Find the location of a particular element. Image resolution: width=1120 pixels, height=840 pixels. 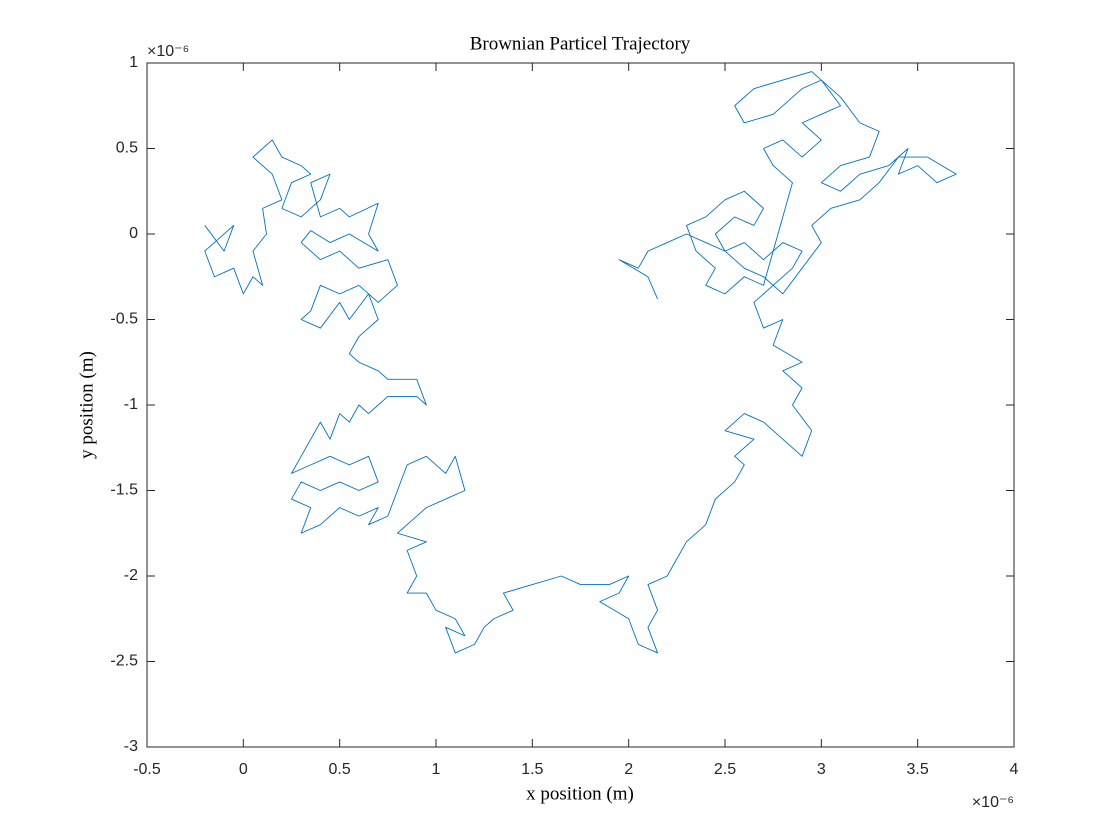

x-tick-label: 2.5 is located at coordinates (725, 769).